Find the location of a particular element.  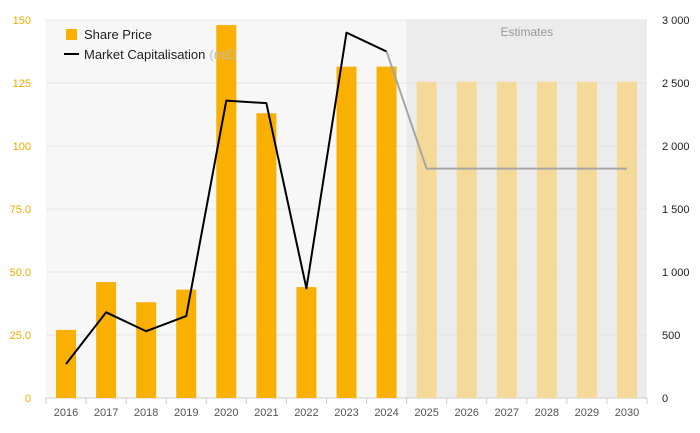

x-tick-label: 2023 is located at coordinates (346, 413).